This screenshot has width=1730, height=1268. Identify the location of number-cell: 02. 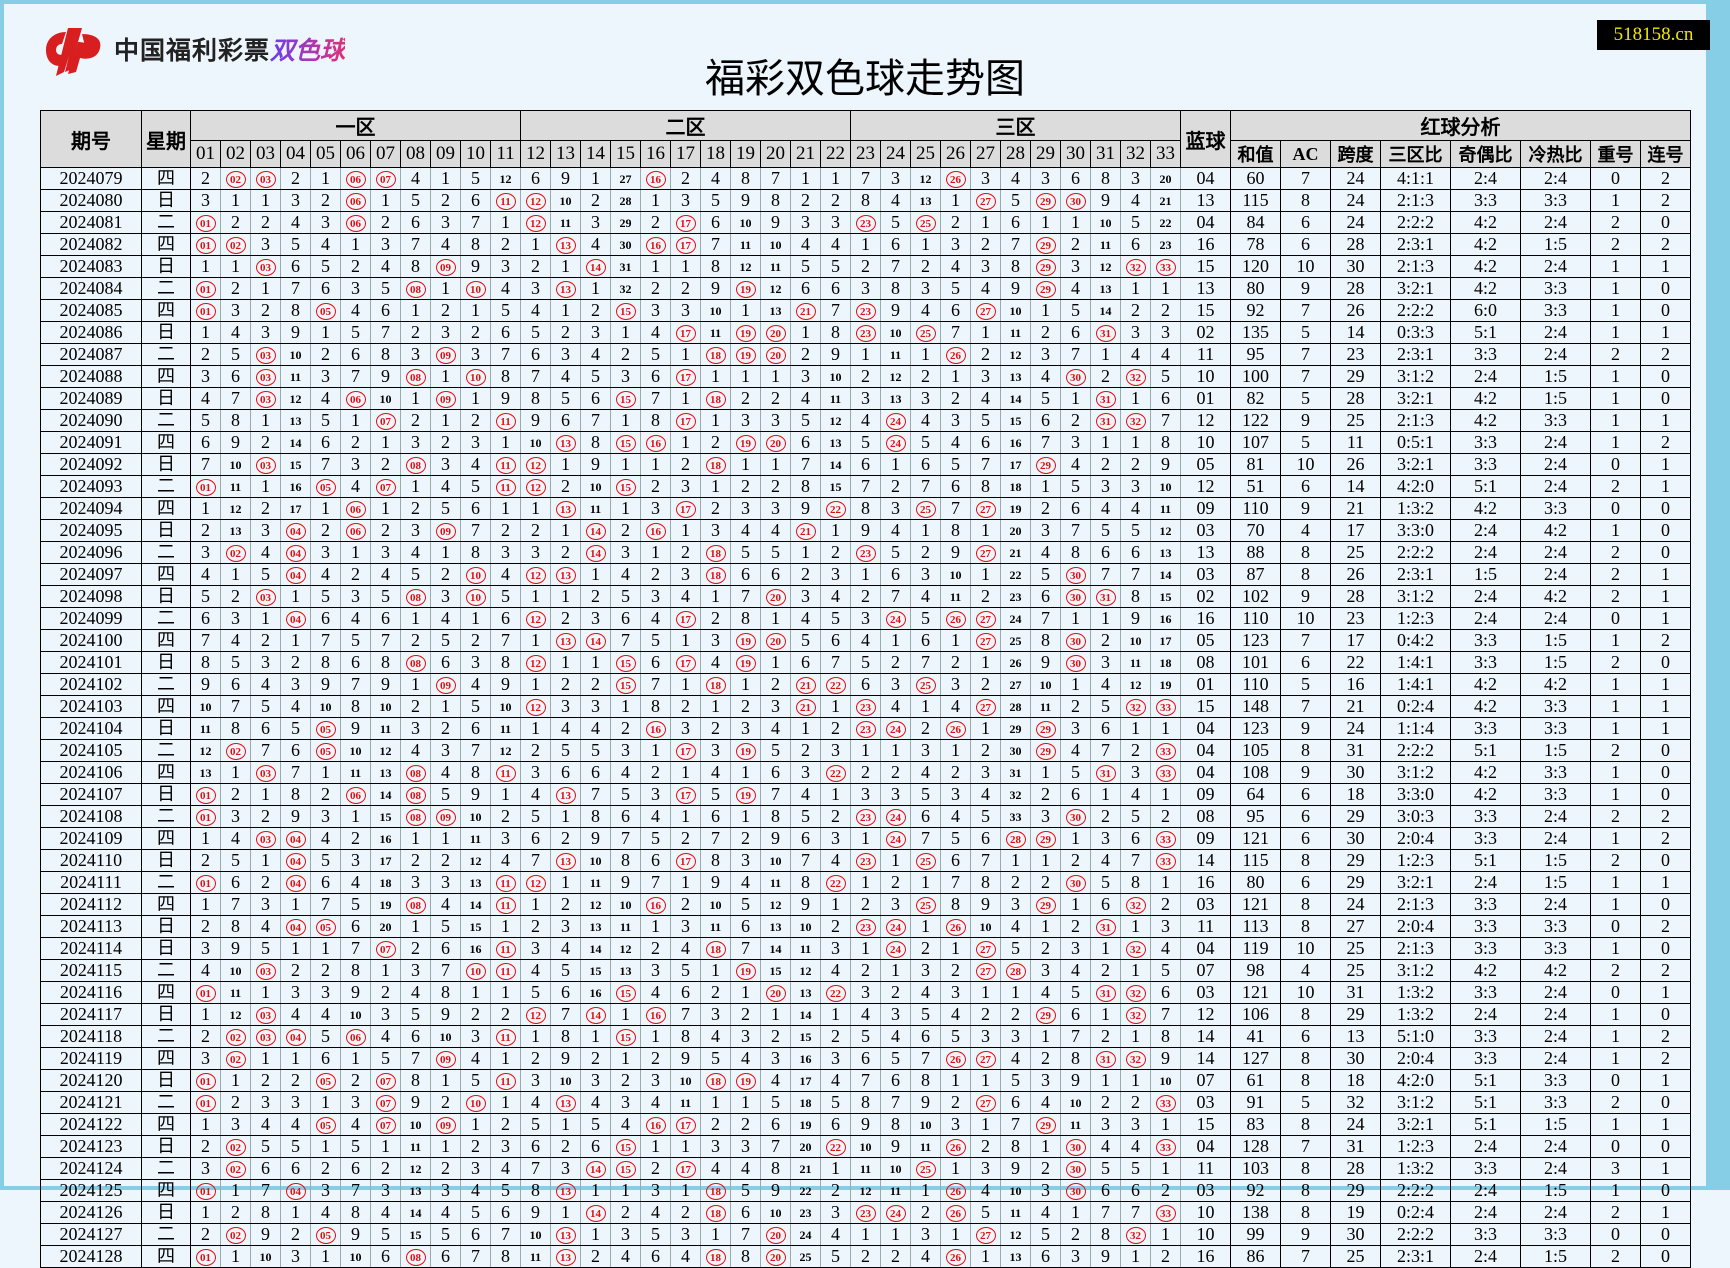
(235, 1234).